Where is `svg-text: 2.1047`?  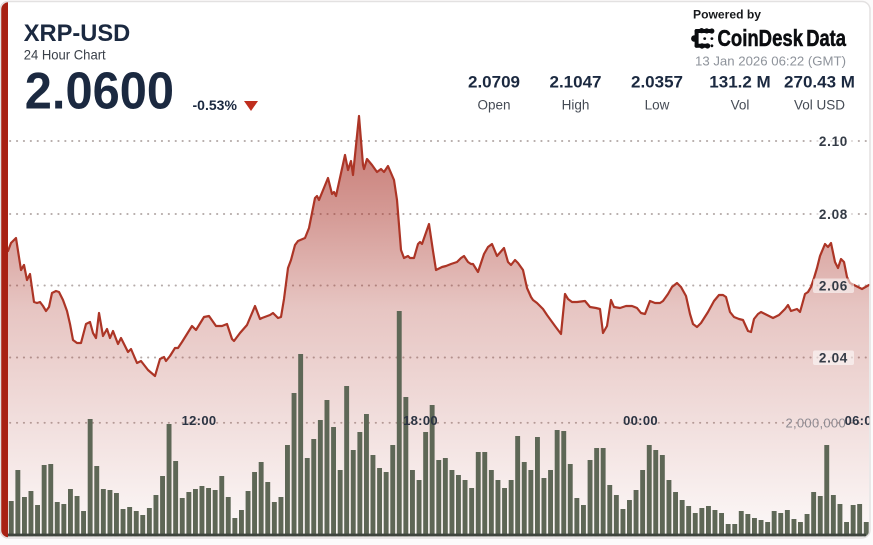
svg-text: 2.1047 is located at coordinates (576, 82).